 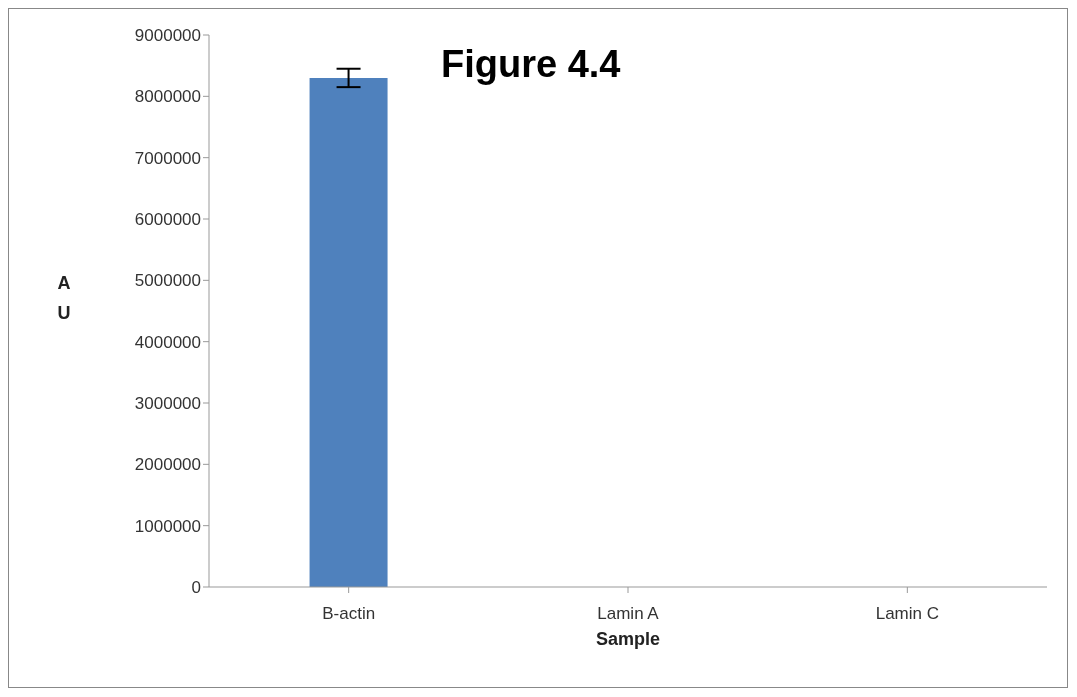 I want to click on y-tick-label: 2000000, so click(x=167, y=465).